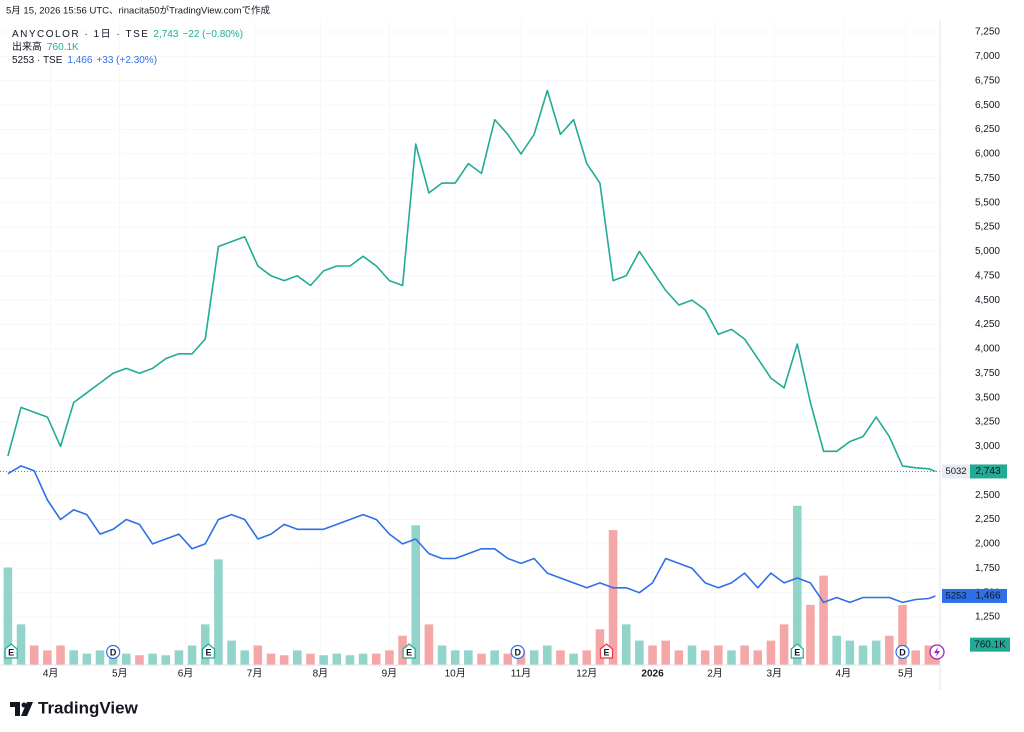 This screenshot has width=1024, height=732. I want to click on badge-label: 1,466, so click(987, 596).